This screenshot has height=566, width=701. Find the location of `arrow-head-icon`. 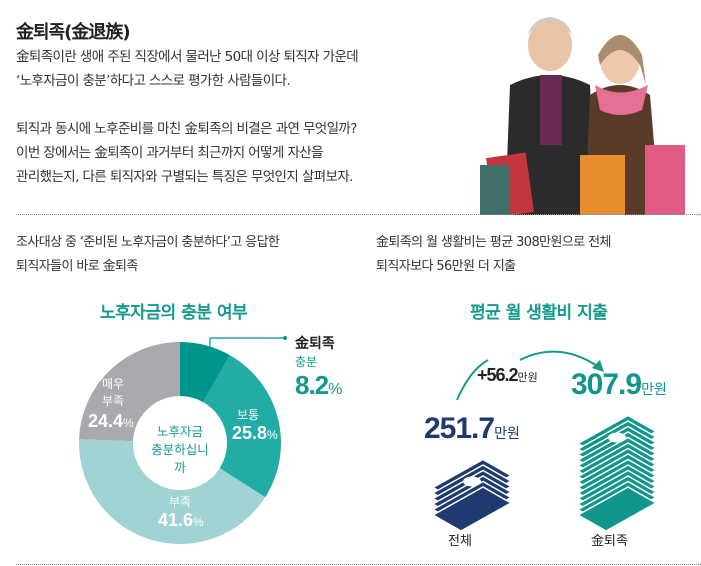

arrow-head-icon is located at coordinates (598, 366).